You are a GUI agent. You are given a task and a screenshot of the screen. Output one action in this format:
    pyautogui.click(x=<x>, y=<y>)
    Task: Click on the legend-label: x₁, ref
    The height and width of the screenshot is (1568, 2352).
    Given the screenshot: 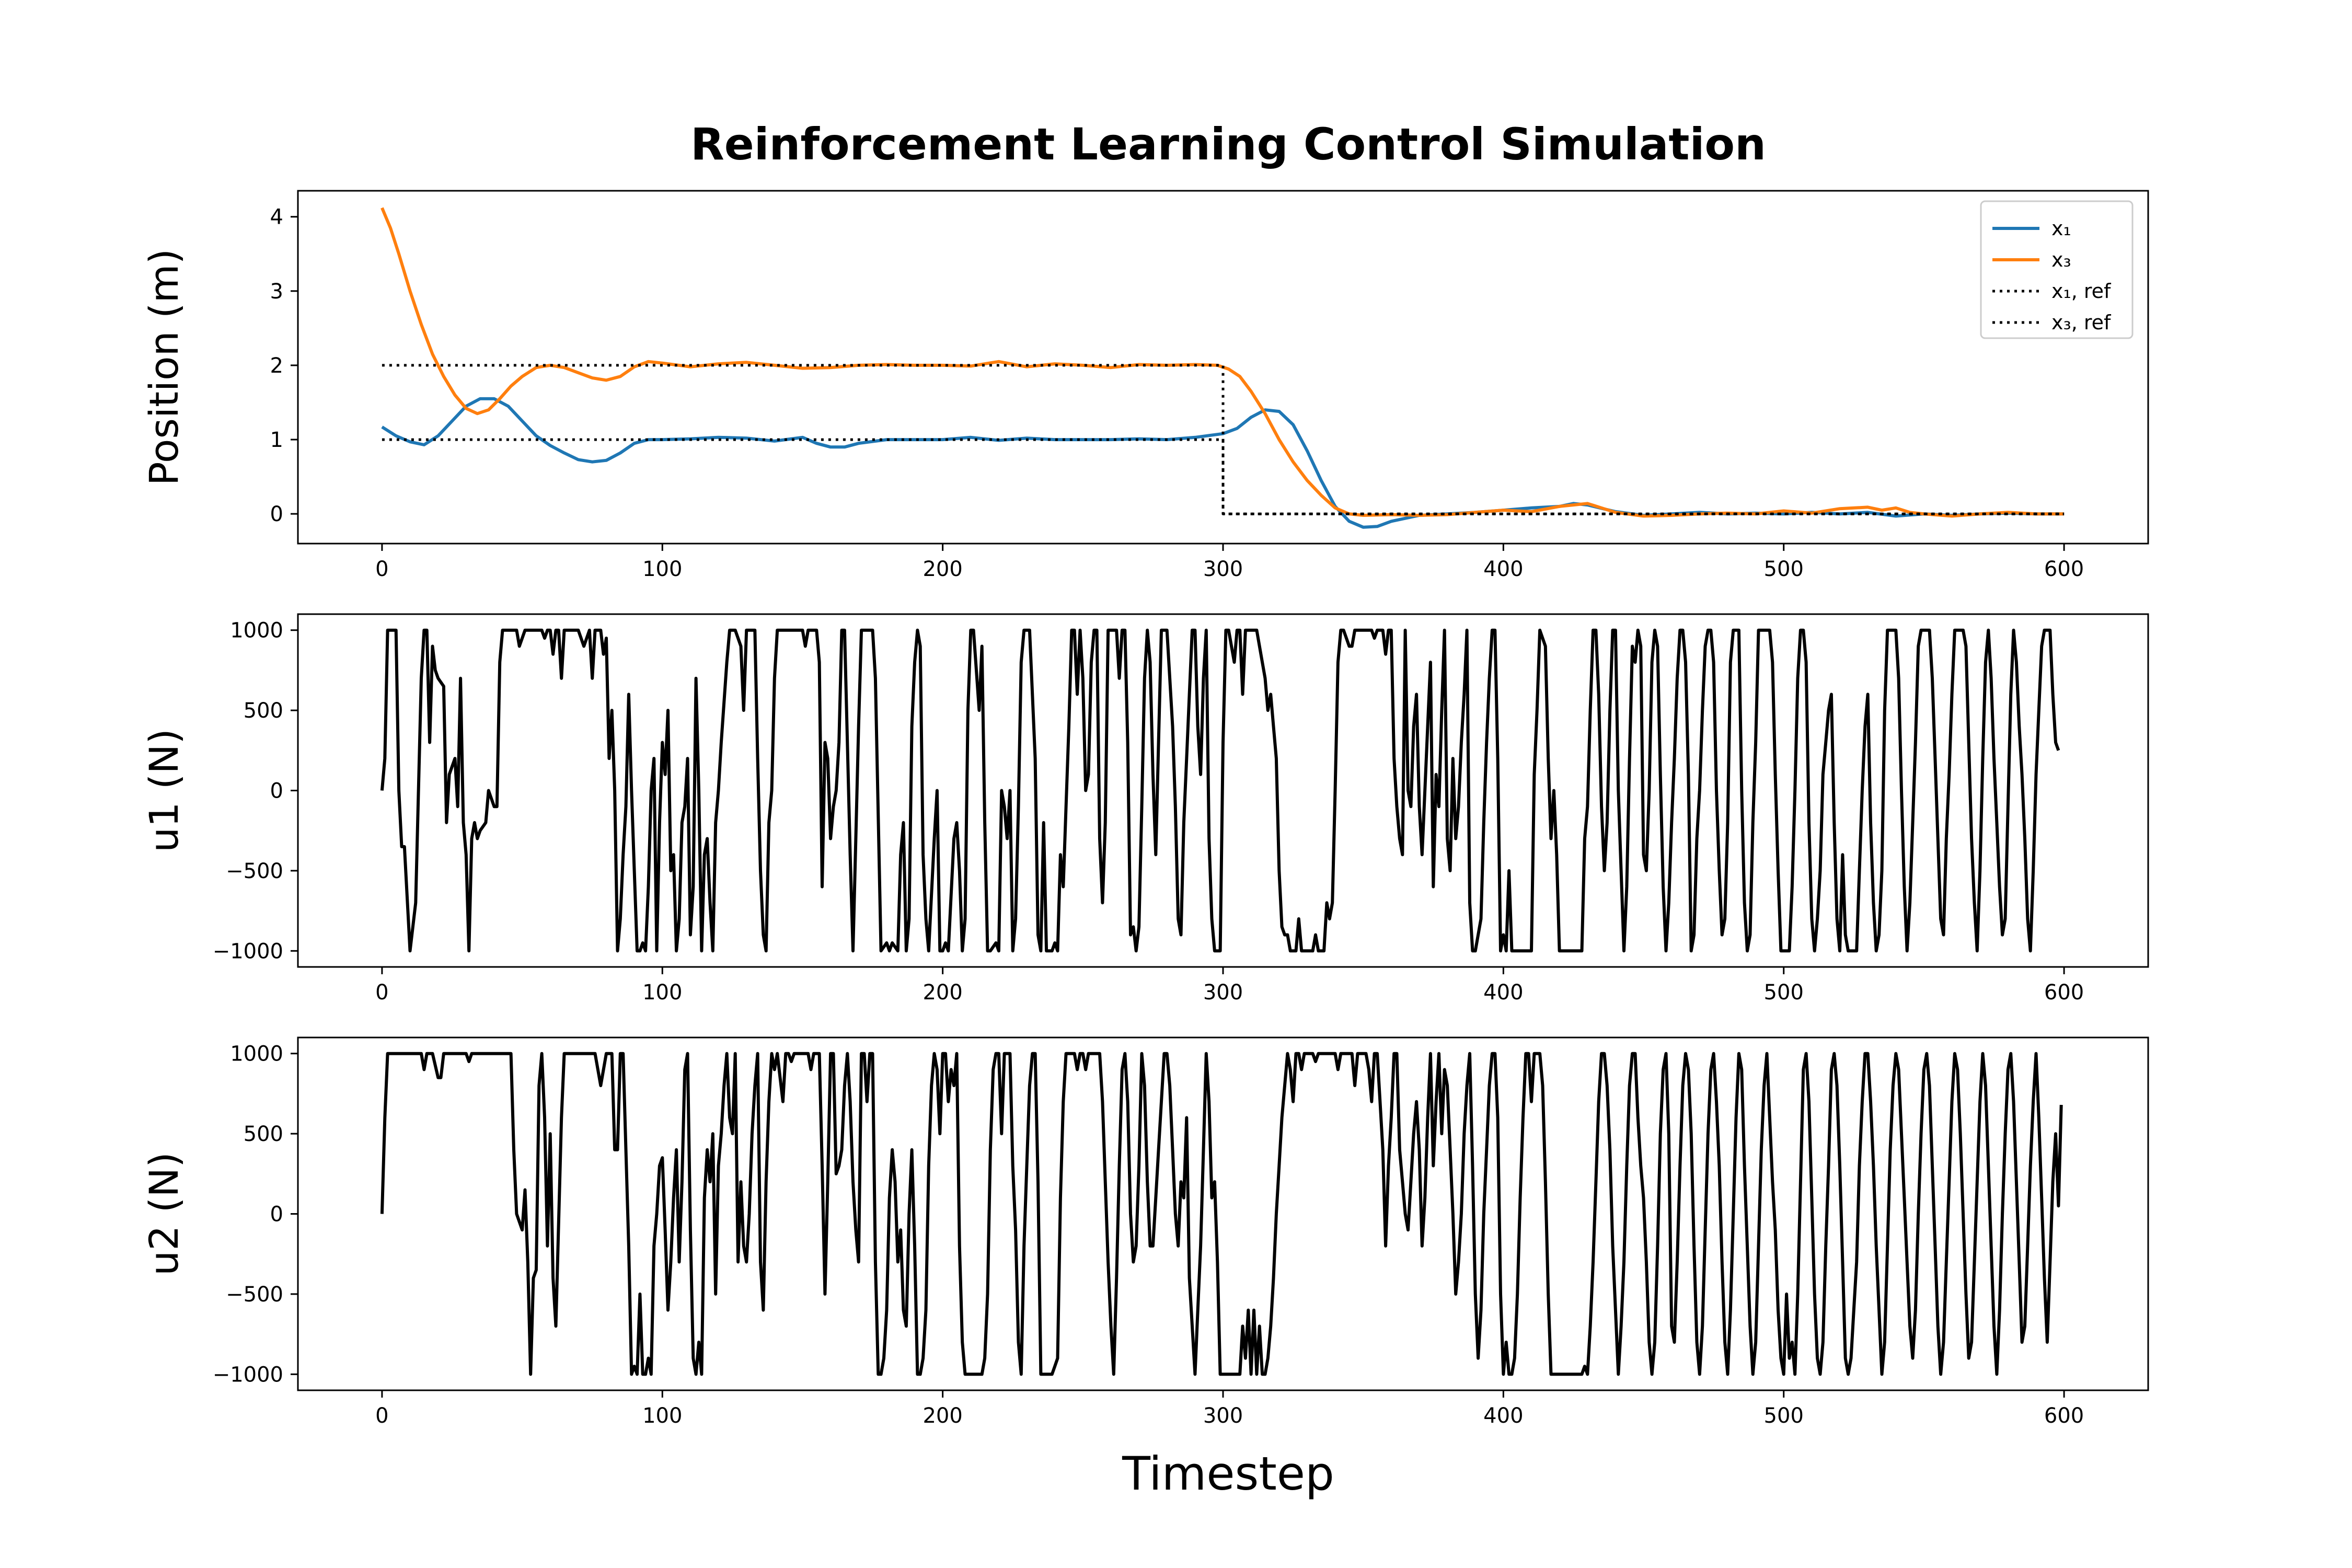 What is the action you would take?
    pyautogui.click(x=2081, y=291)
    